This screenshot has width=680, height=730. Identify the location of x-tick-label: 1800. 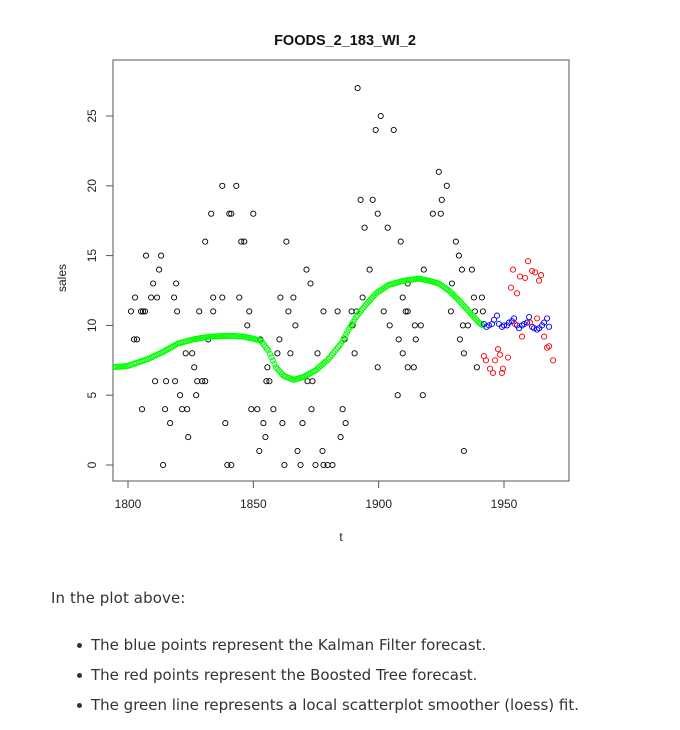
(128, 504).